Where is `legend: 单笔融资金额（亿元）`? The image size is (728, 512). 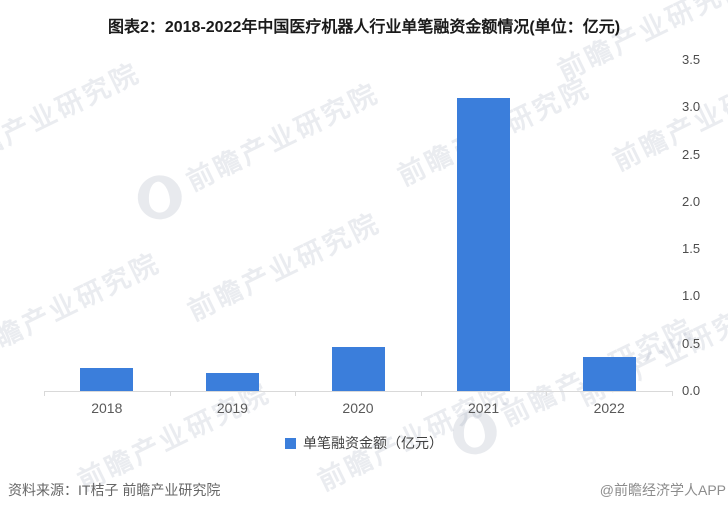
legend: 单笔融资金额（亿元） is located at coordinates (364, 443).